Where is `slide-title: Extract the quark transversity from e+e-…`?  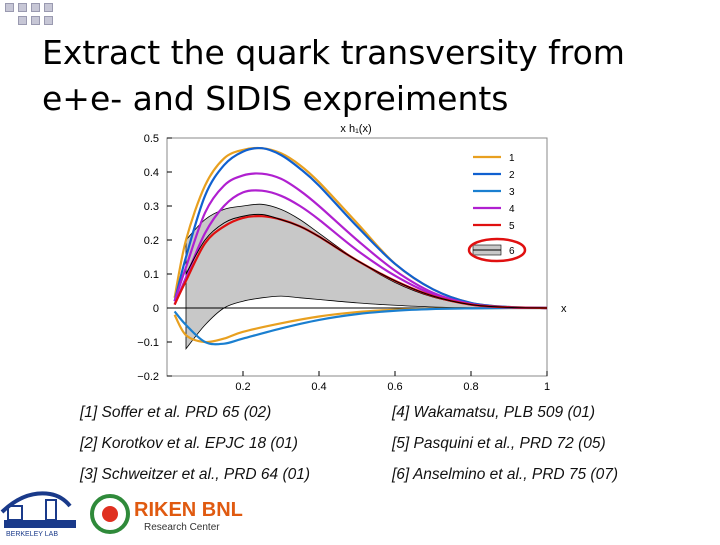 slide-title: Extract the quark transversity from e+e-… is located at coordinates (333, 75).